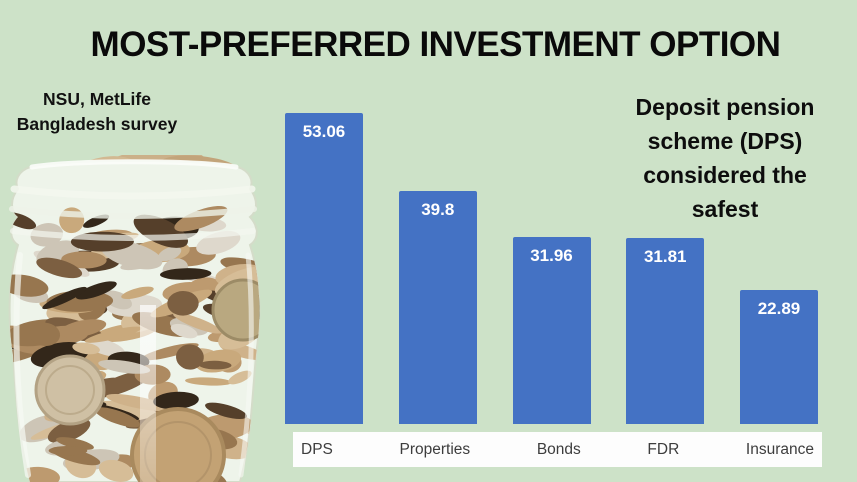 The height and width of the screenshot is (482, 857). I want to click on bar-value-label-fdr: 31.81, so click(665, 256).